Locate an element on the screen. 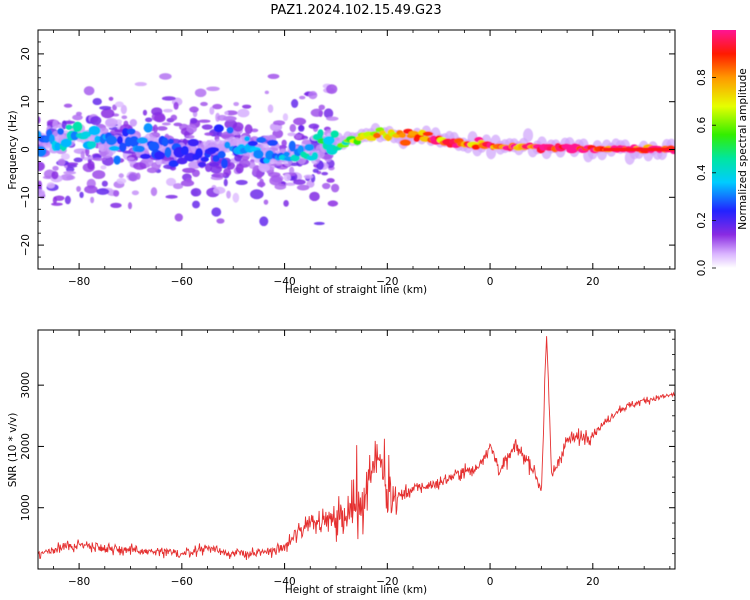 This screenshot has height=600, width=750. spectrogram-xtick-label: −20 is located at coordinates (387, 282).